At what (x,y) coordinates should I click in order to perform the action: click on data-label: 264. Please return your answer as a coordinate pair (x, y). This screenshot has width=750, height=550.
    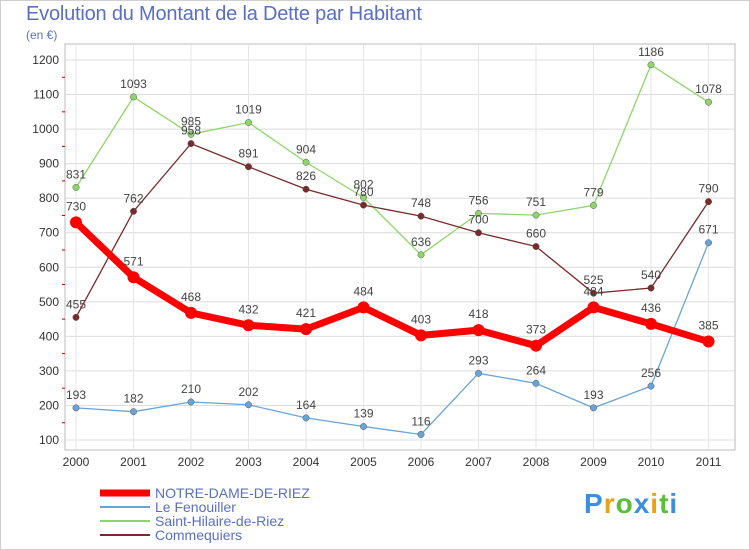
    Looking at the image, I should click on (536, 370).